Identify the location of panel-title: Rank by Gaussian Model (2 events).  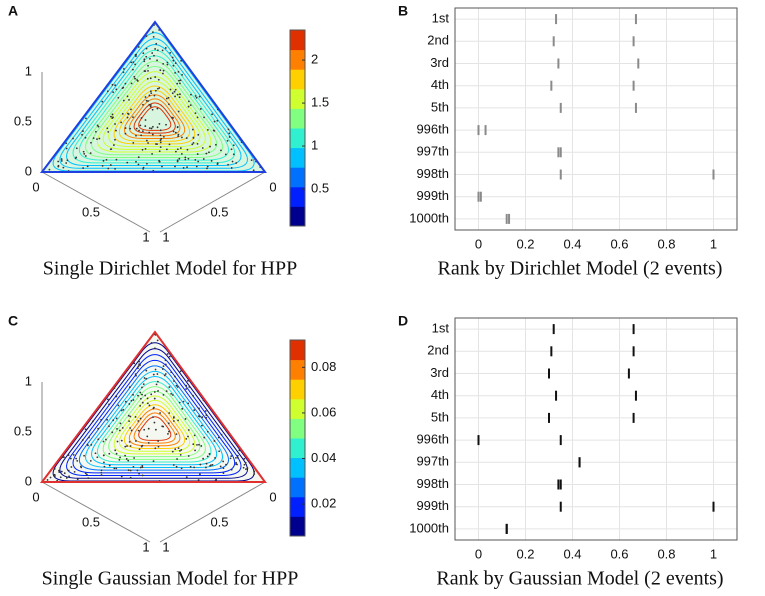
(579, 579).